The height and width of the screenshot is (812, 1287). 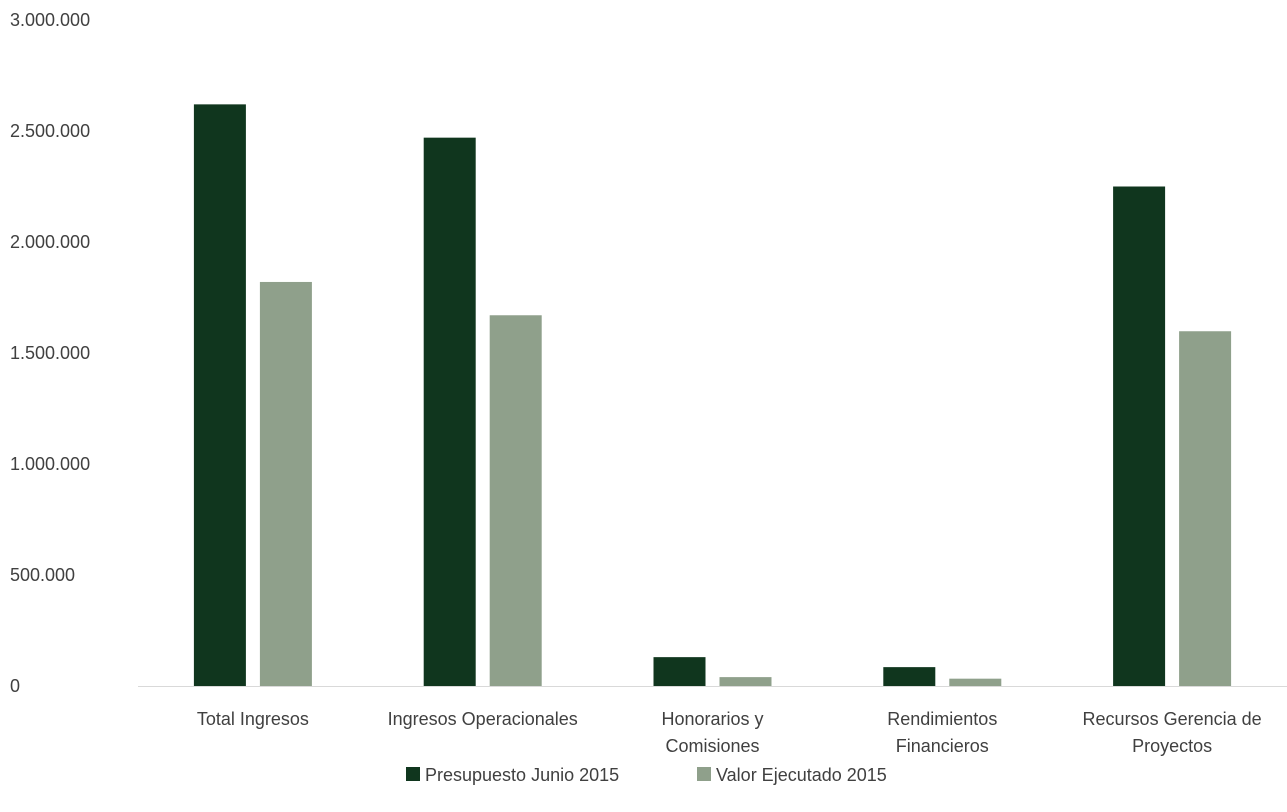 I want to click on y-tick-label: 2.000.000, so click(x=50, y=242).